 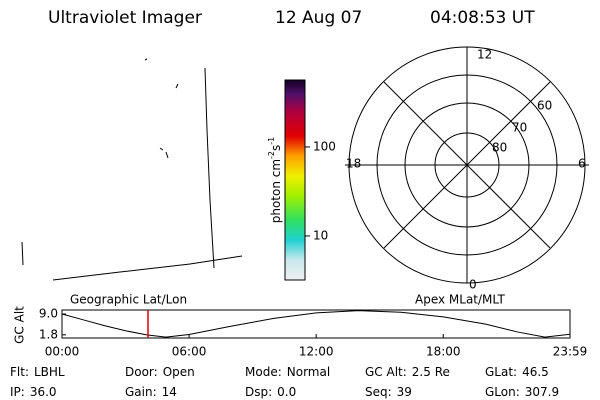 I want to click on status-field: IP: 36.0, so click(x=33, y=392).